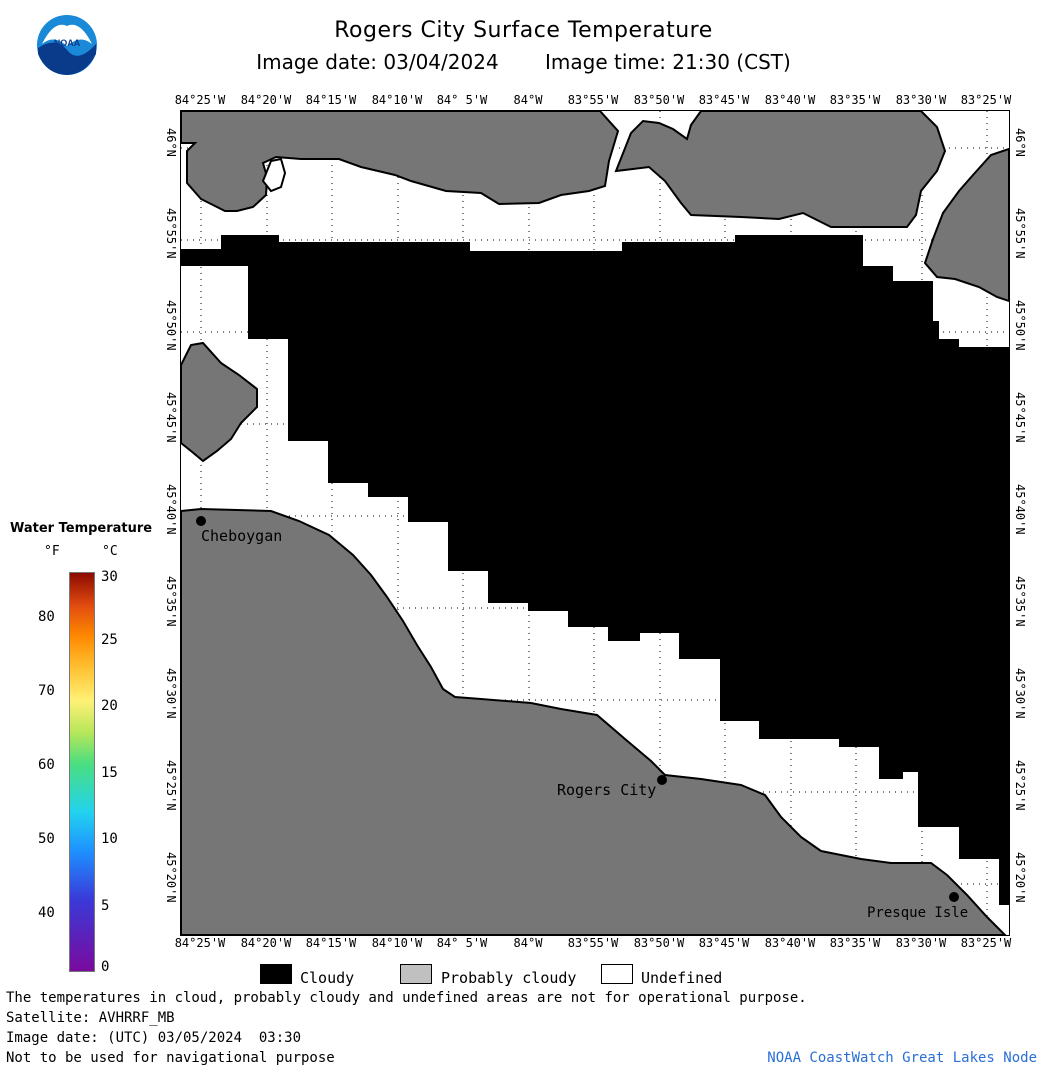  I want to click on legend-cloudy-label: Cloudy, so click(327, 978).